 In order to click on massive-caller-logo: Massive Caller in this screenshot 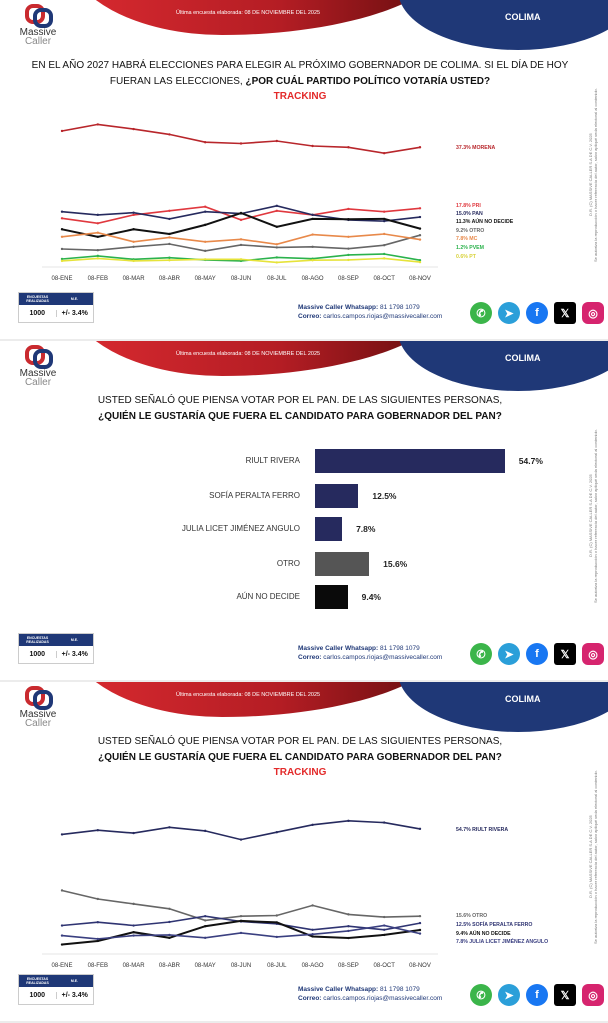, I will do `click(39, 28)`.